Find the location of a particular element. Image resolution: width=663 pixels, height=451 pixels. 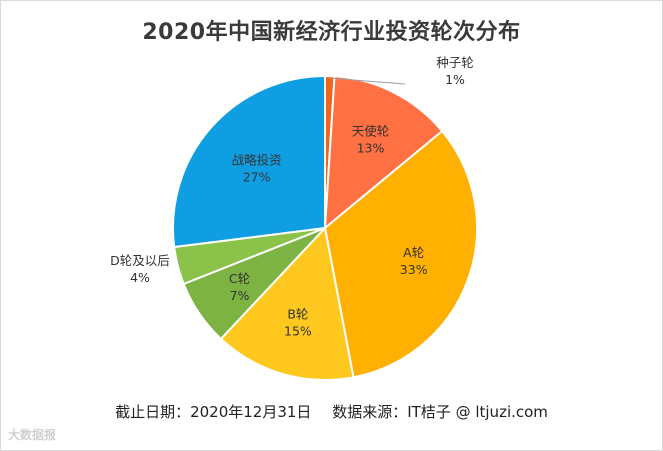

footer-note: 截止日期：2020年12月31日 数据来源：IT桔子 @ ltjuzi.com is located at coordinates (331, 411).